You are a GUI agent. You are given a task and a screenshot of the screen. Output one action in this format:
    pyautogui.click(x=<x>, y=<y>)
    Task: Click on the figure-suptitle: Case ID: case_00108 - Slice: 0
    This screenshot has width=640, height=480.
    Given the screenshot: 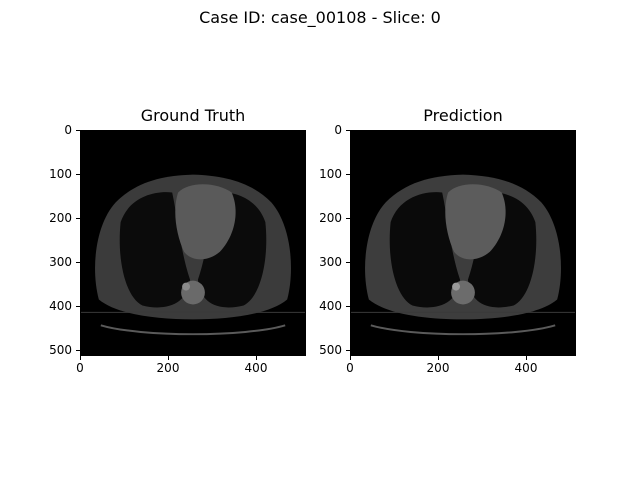 What is the action you would take?
    pyautogui.click(x=320, y=17)
    